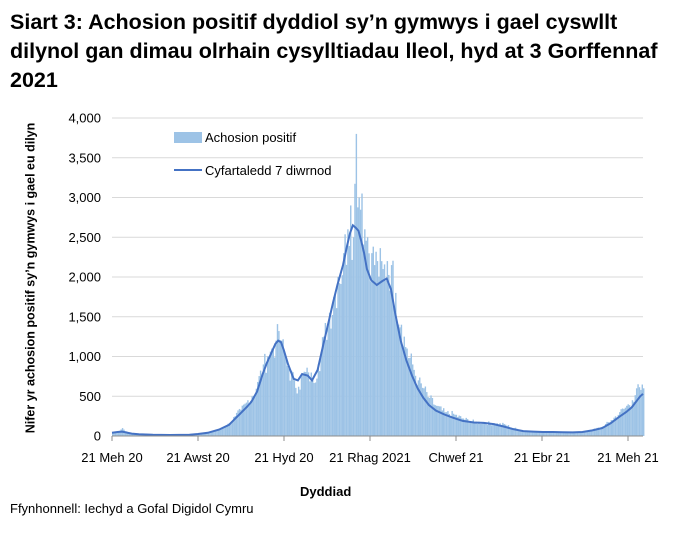  I want to click on y-tick-labels: 0 500 1,000 1,500 2,000 2,500 3,000 3,500 4,000, so click(84, 277).